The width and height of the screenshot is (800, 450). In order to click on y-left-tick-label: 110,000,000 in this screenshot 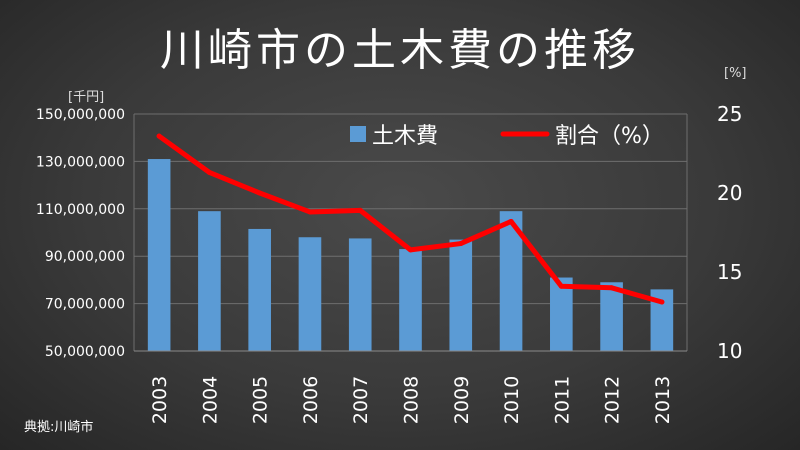, I will do `click(80, 210)`.